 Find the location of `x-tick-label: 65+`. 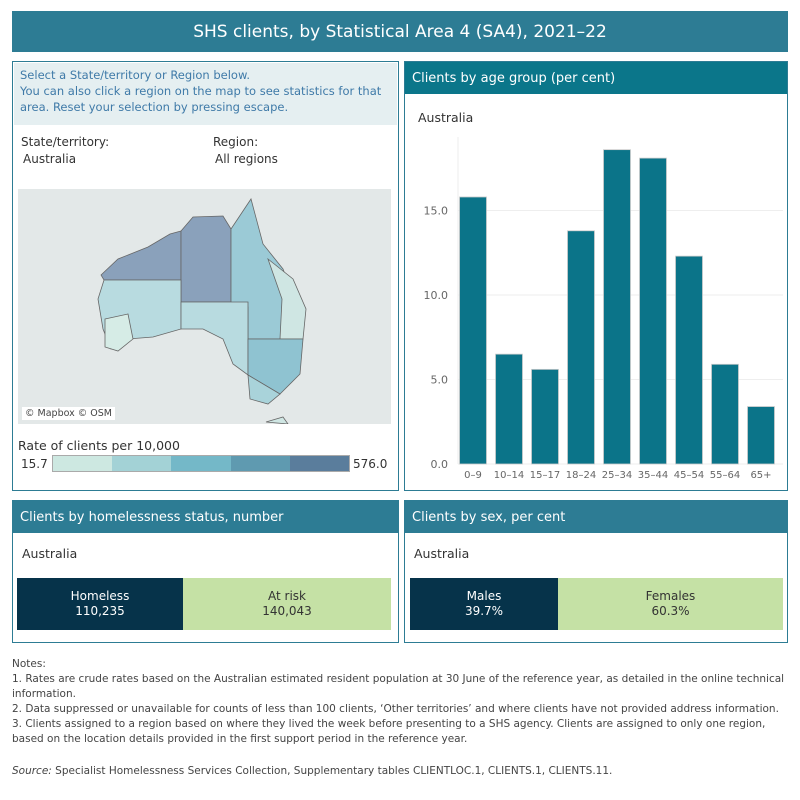

x-tick-label: 65+ is located at coordinates (760, 475).